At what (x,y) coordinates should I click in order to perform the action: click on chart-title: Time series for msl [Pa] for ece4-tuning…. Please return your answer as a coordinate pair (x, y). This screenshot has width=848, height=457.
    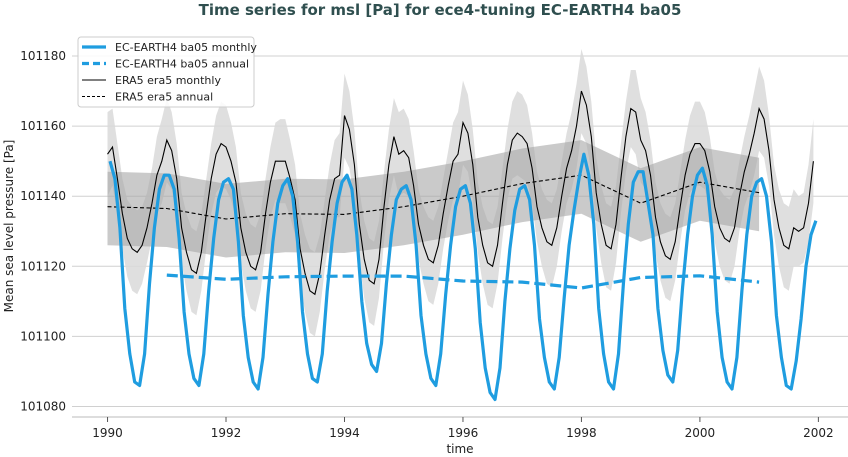
    Looking at the image, I should click on (440, 10).